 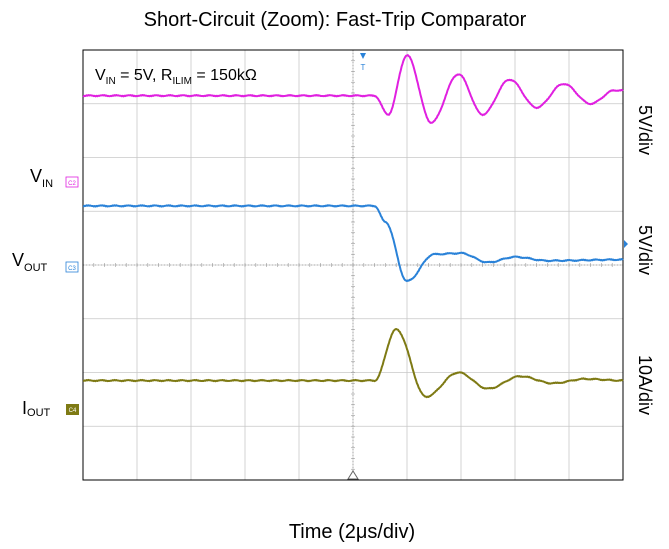 I want to click on svg-text: C3, so click(x=72, y=269).